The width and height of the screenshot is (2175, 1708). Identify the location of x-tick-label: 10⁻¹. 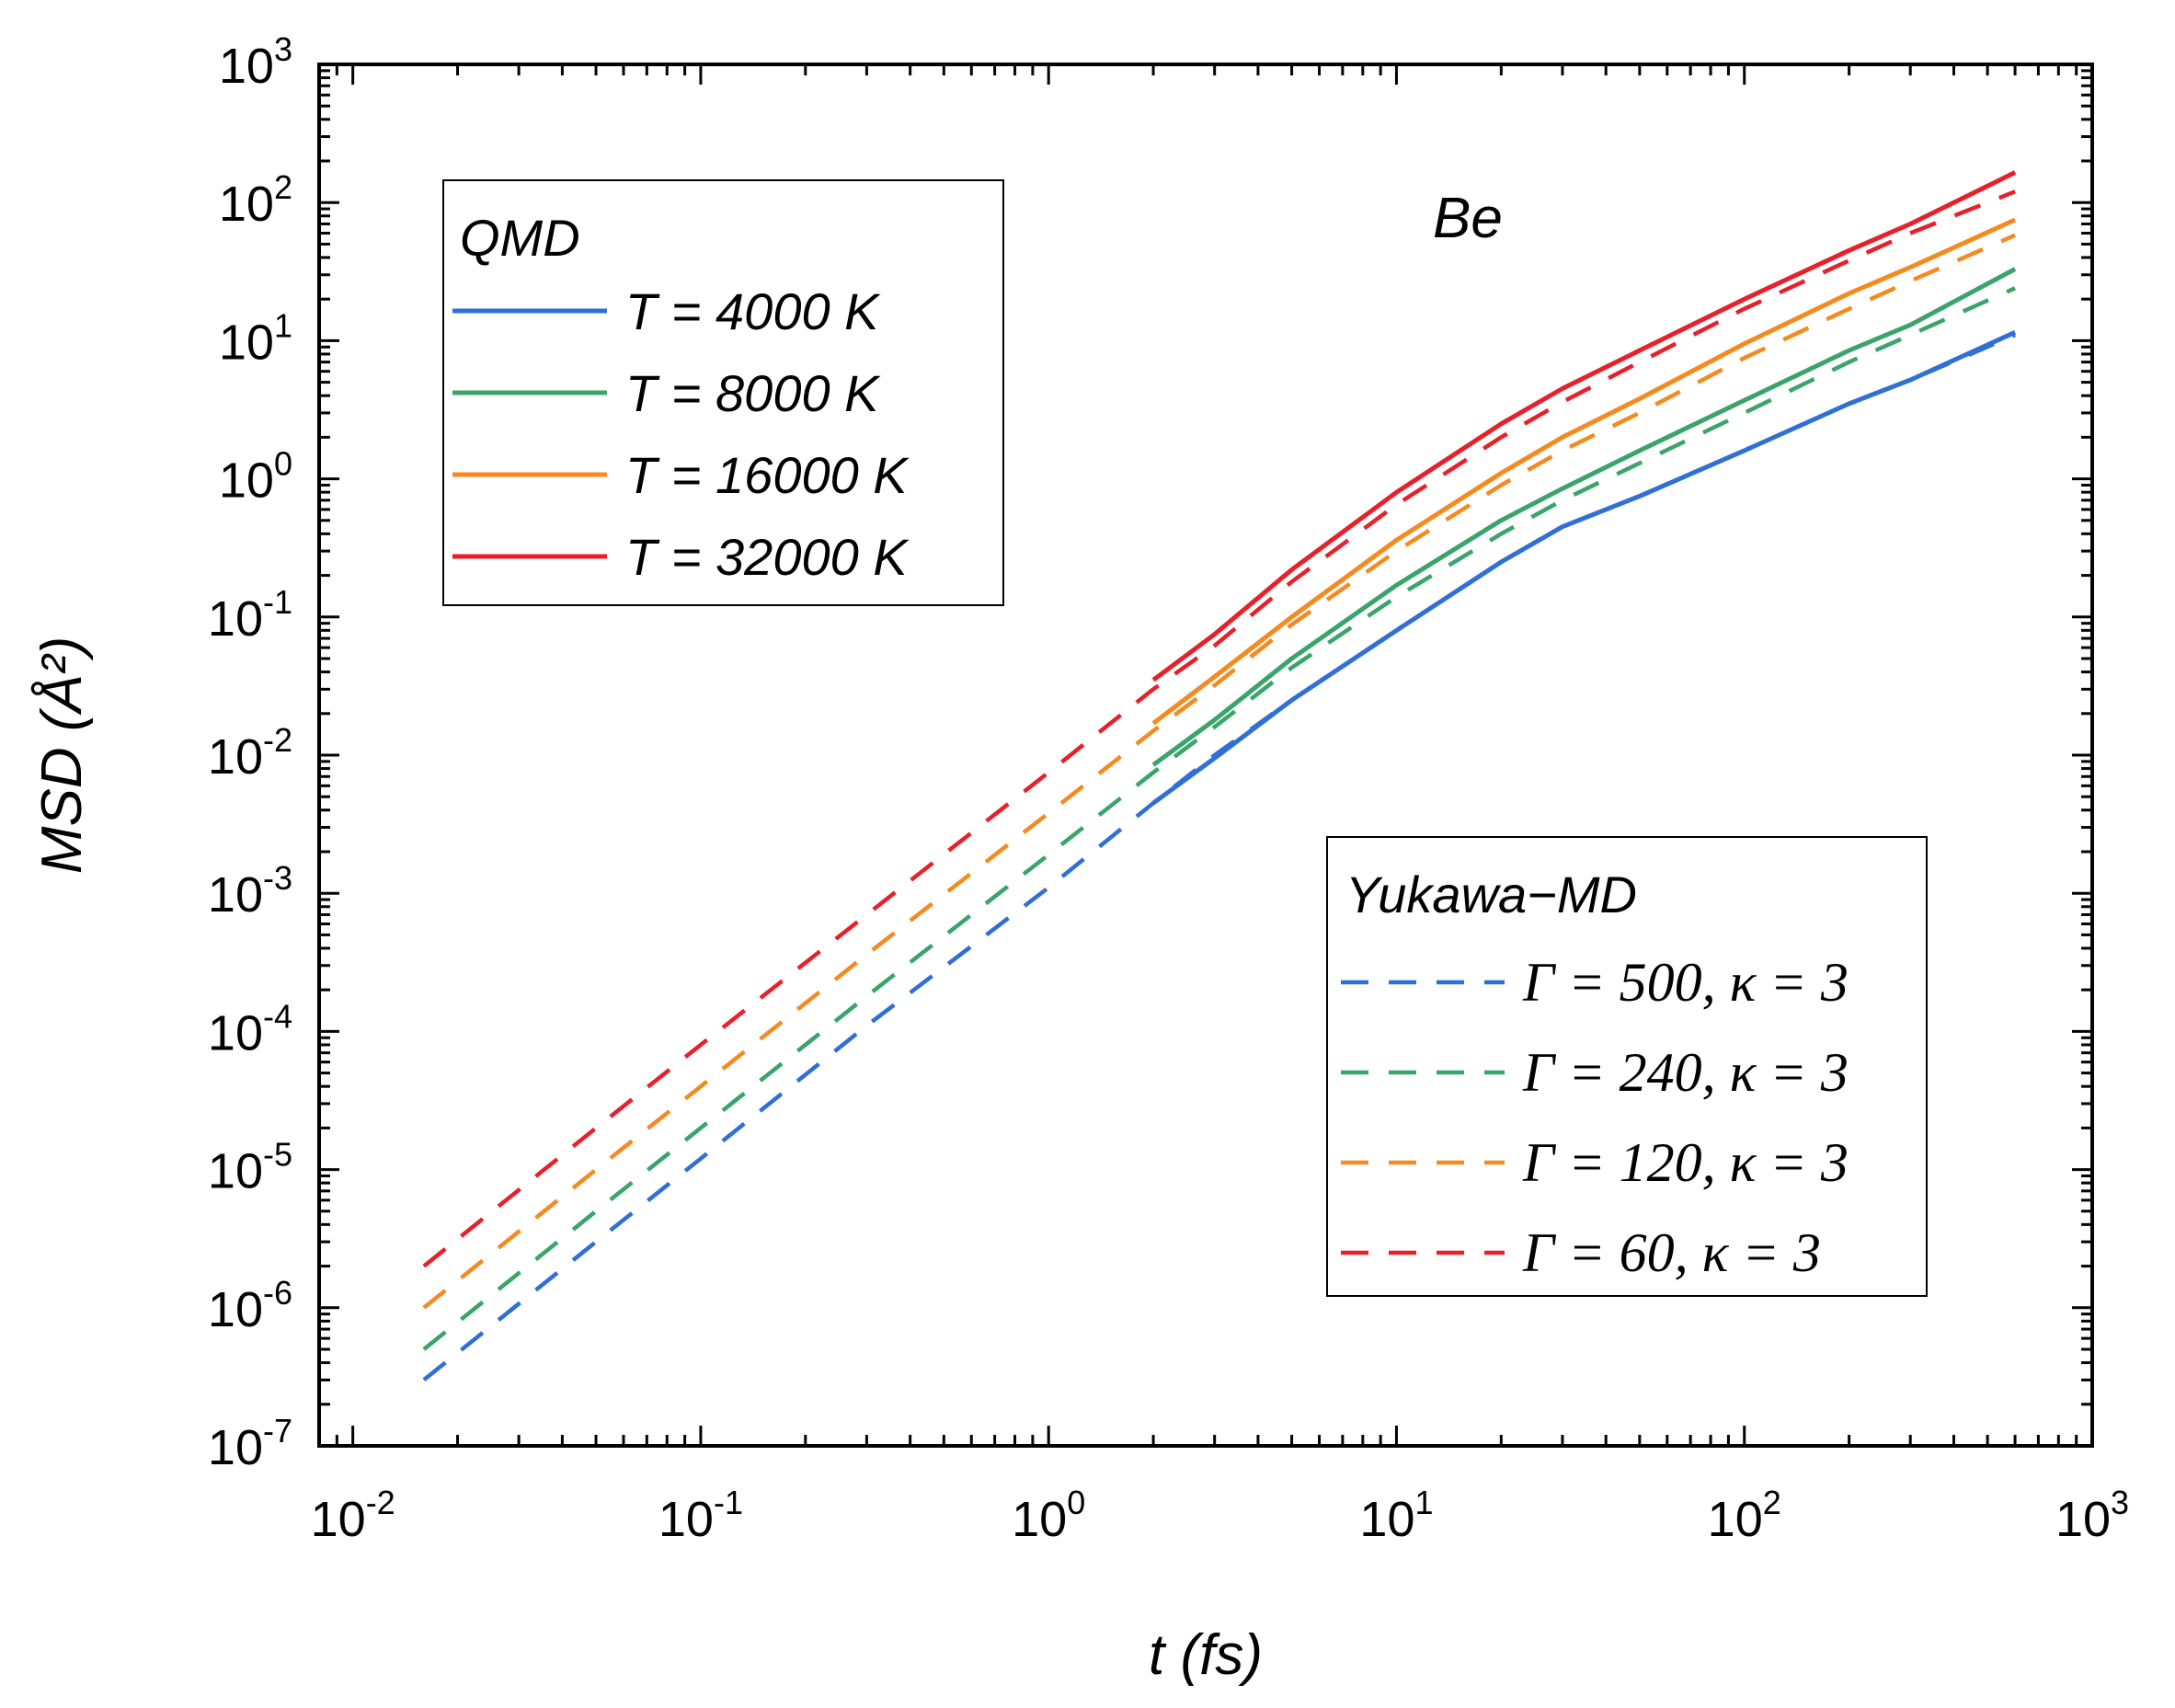
(700, 1515).